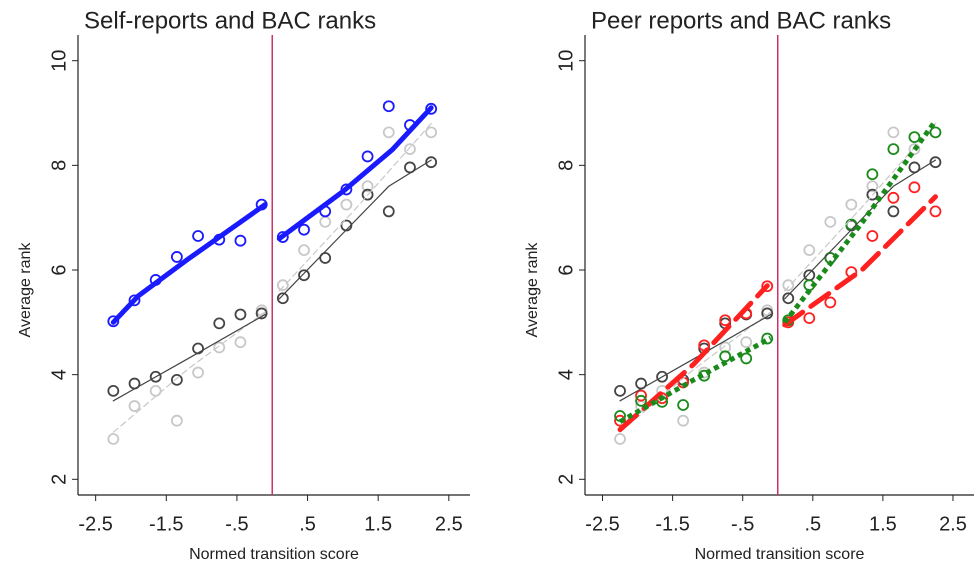  What do you see at coordinates (25, 290) in the screenshot?
I see `y-axis-label: Average rank` at bounding box center [25, 290].